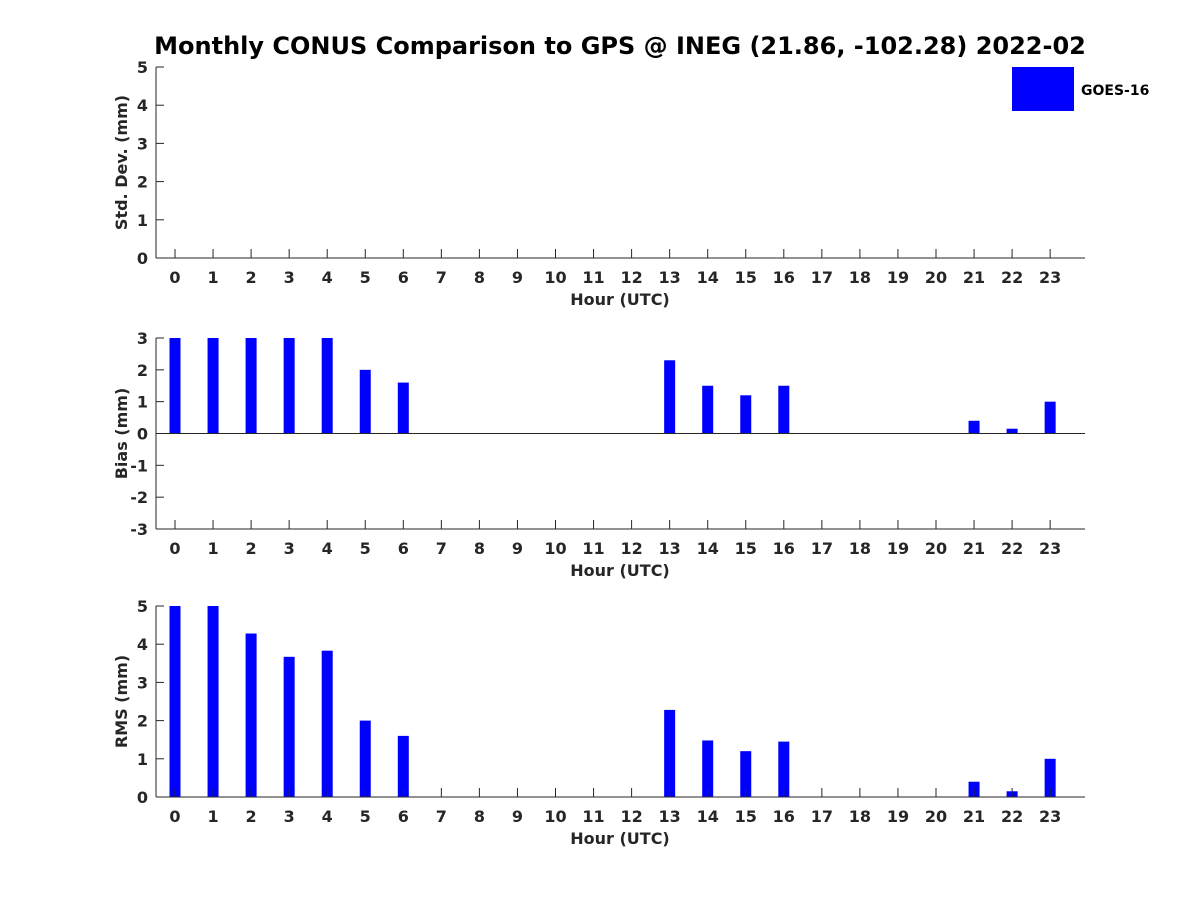 The height and width of the screenshot is (905, 1200). Describe the element at coordinates (1012, 548) in the screenshot. I see `bias-x-tick-label: 22` at that location.